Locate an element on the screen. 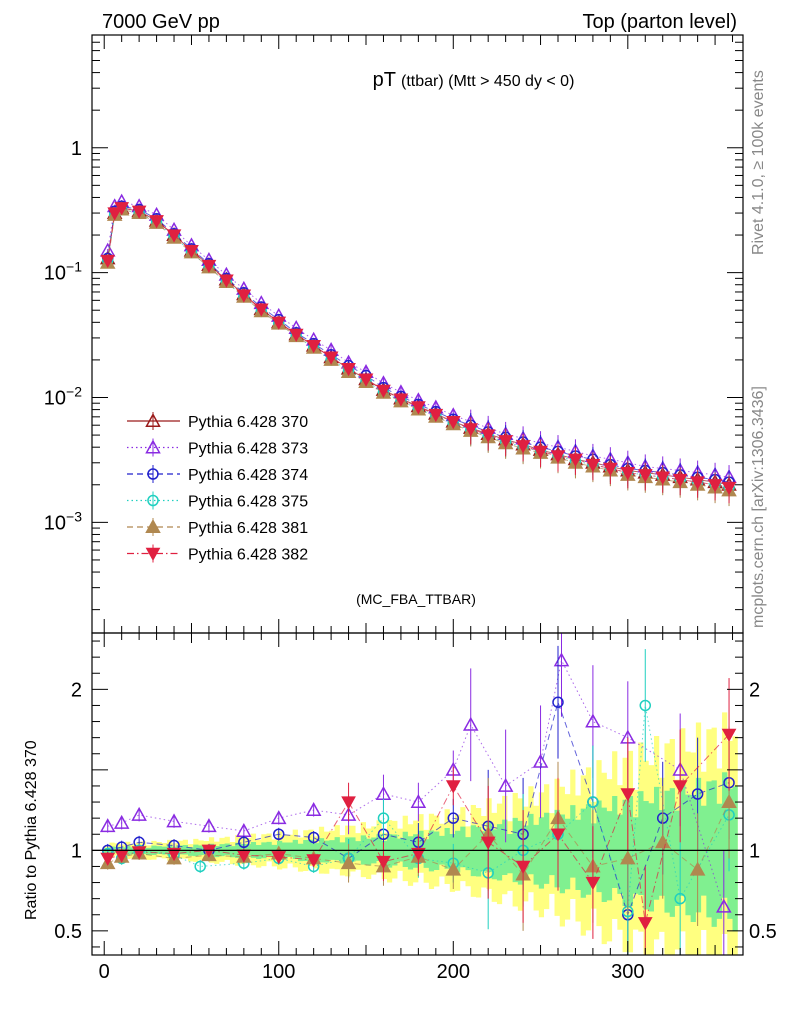  header-right: Top (parton level) is located at coordinates (659, 22).